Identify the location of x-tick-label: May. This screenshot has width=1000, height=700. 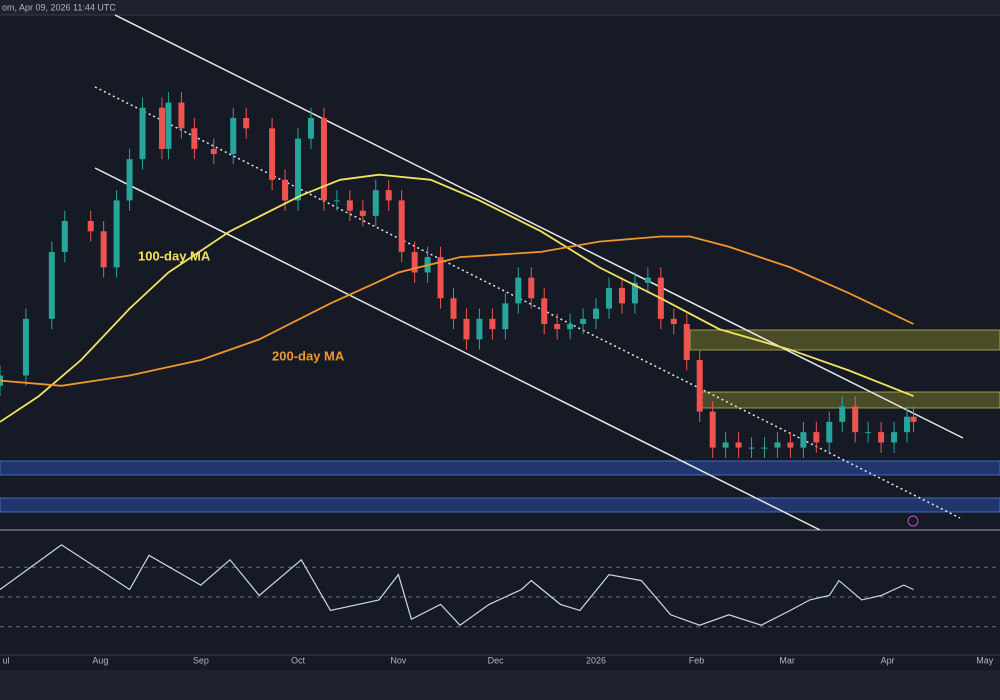
(985, 660).